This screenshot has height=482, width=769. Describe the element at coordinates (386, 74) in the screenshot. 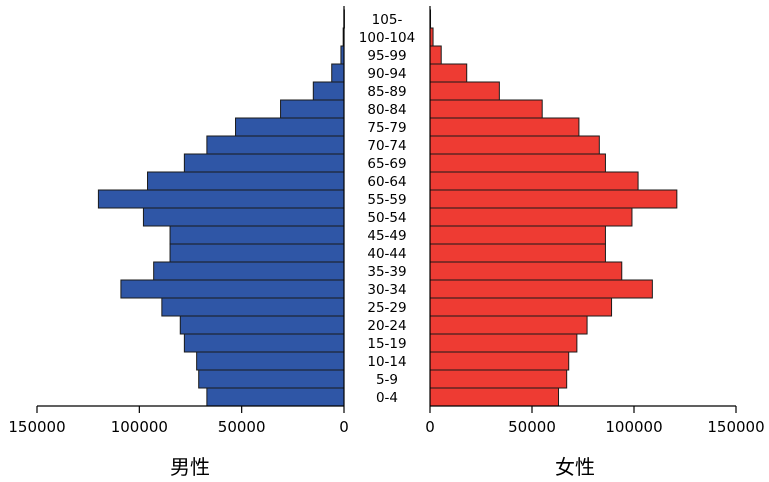

I see `age-label-90-94: 90-94` at that location.